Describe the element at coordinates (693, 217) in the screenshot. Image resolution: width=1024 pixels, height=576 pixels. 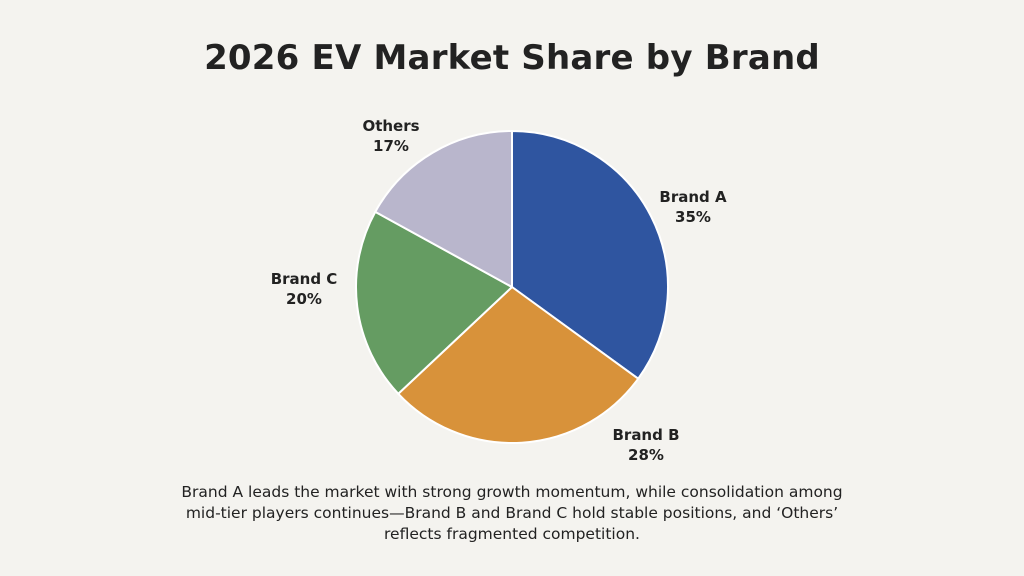
I see `slice-value-brand-a: 35%` at that location.